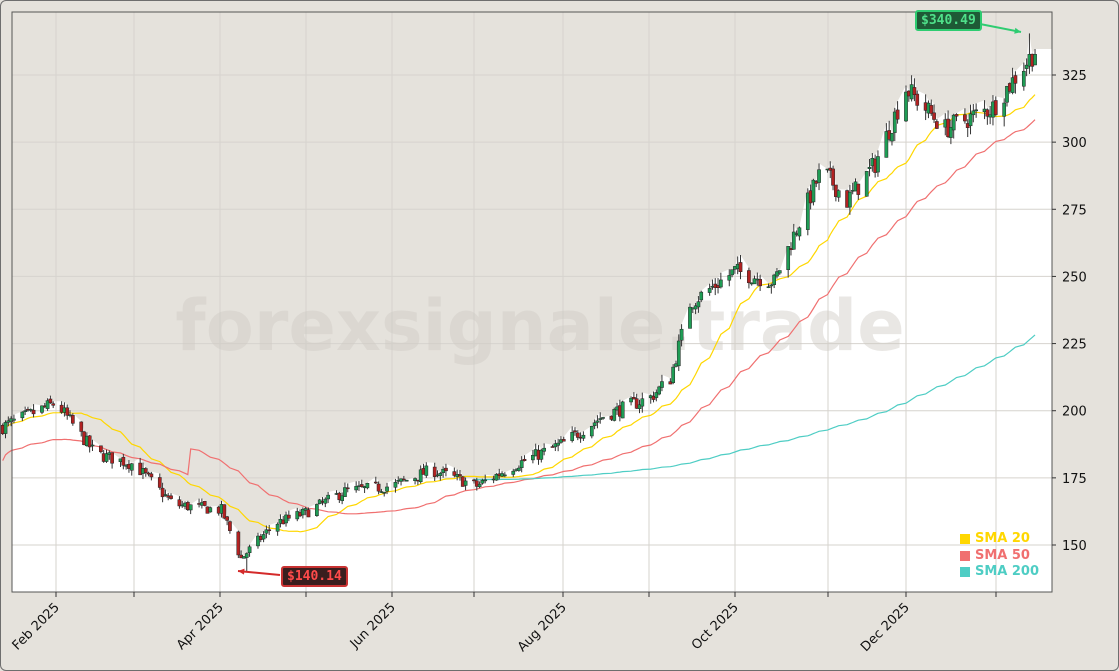 The width and height of the screenshot is (1119, 671). I want to click on legend: SMA 20 SMA 50 SMA 200, so click(999, 556).